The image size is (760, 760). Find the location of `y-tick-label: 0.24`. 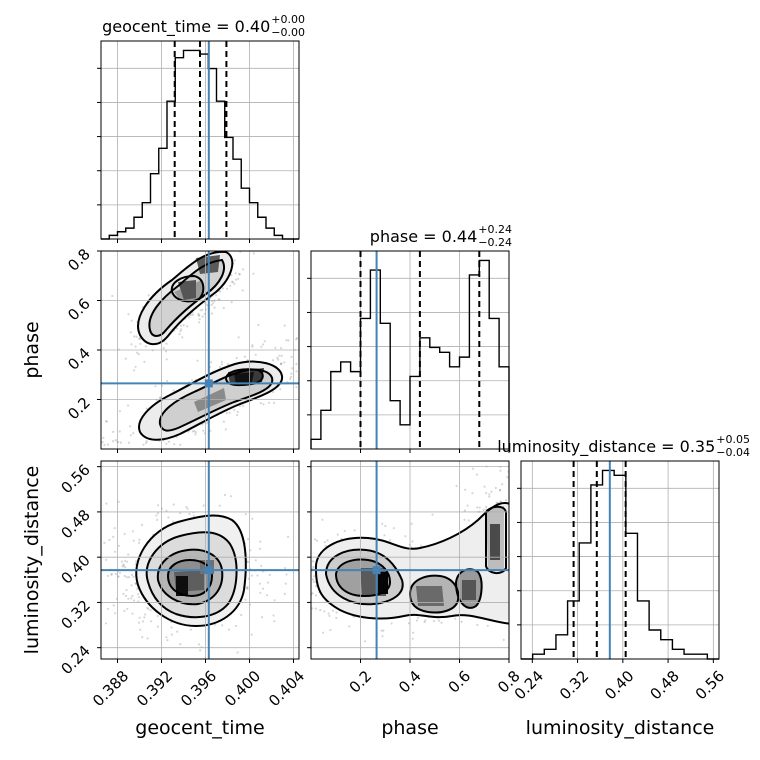

y-tick-label: 0.24 is located at coordinates (75, 660).